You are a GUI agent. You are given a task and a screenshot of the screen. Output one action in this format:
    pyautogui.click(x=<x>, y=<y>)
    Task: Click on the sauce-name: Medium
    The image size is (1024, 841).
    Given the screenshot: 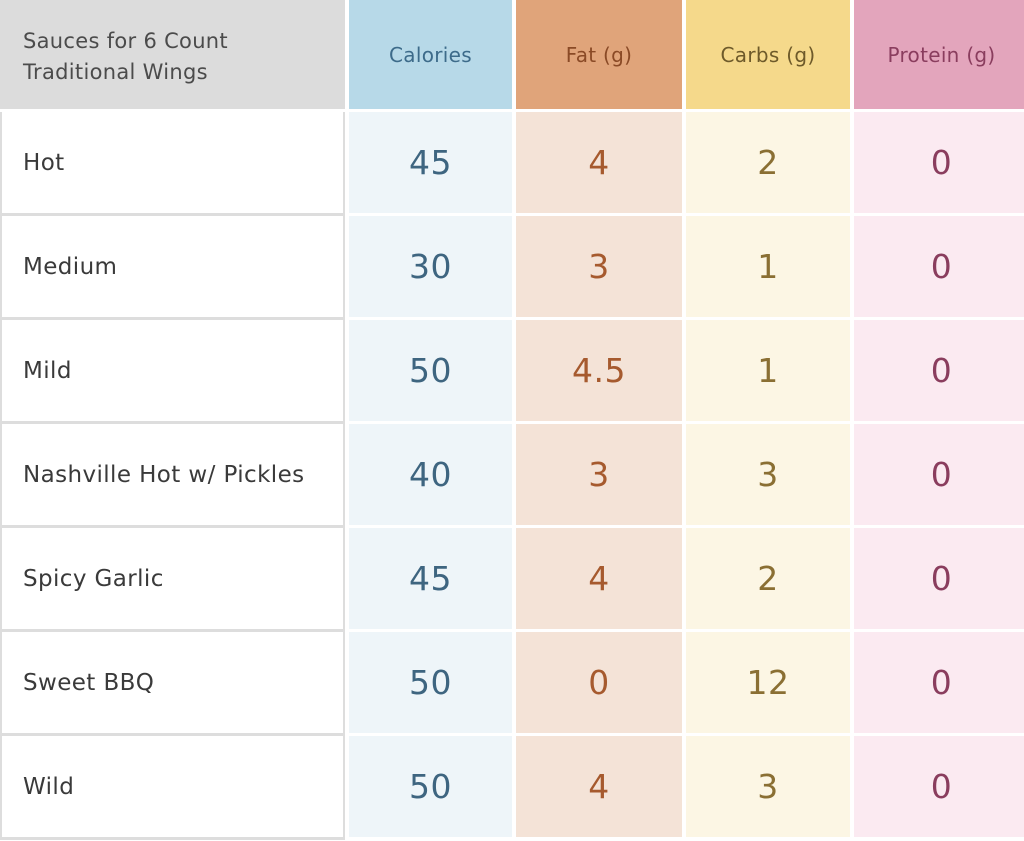 What is the action you would take?
    pyautogui.click(x=172, y=268)
    